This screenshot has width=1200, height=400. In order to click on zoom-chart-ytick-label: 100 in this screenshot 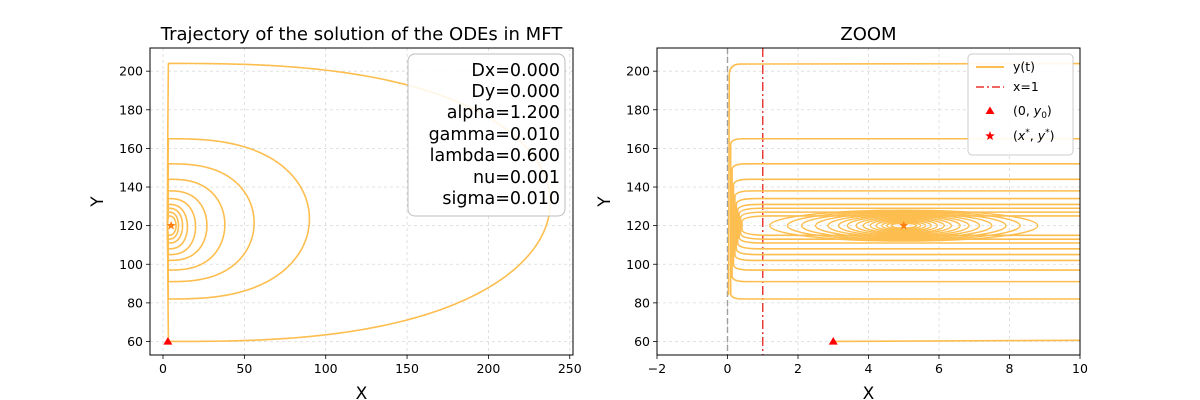, I will do `click(638, 264)`.